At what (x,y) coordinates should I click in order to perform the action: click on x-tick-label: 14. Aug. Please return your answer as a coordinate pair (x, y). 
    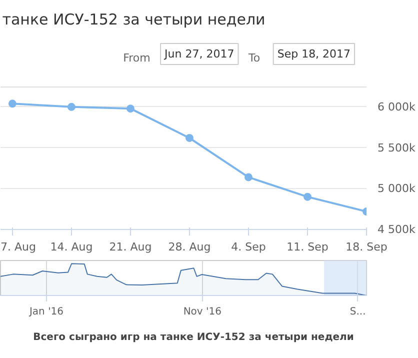
    Looking at the image, I should click on (71, 247).